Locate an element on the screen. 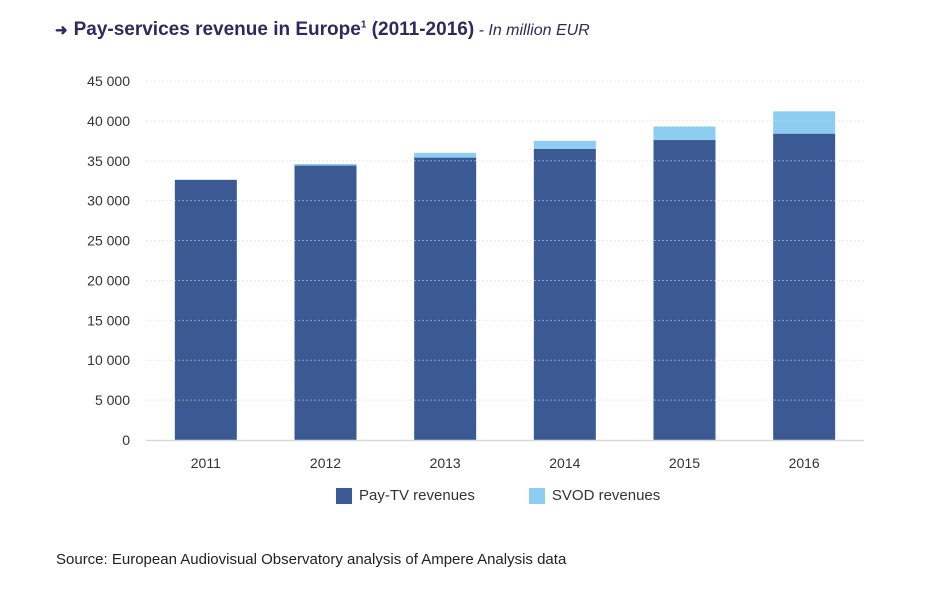 The image size is (925, 611). y-tick-label: 15 000 is located at coordinates (108, 320).